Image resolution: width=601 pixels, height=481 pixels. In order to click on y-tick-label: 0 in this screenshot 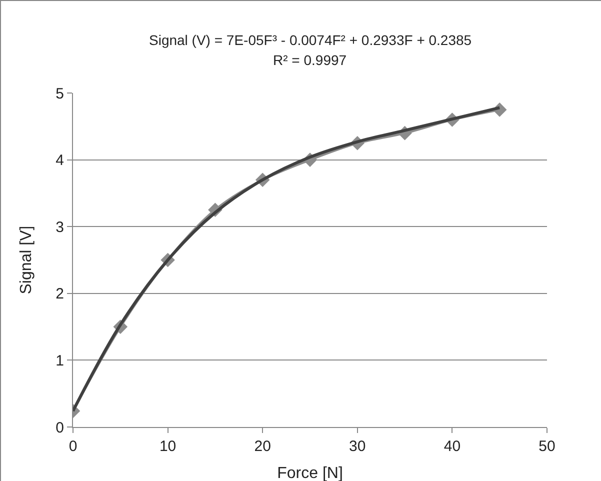, I will do `click(60, 427)`.